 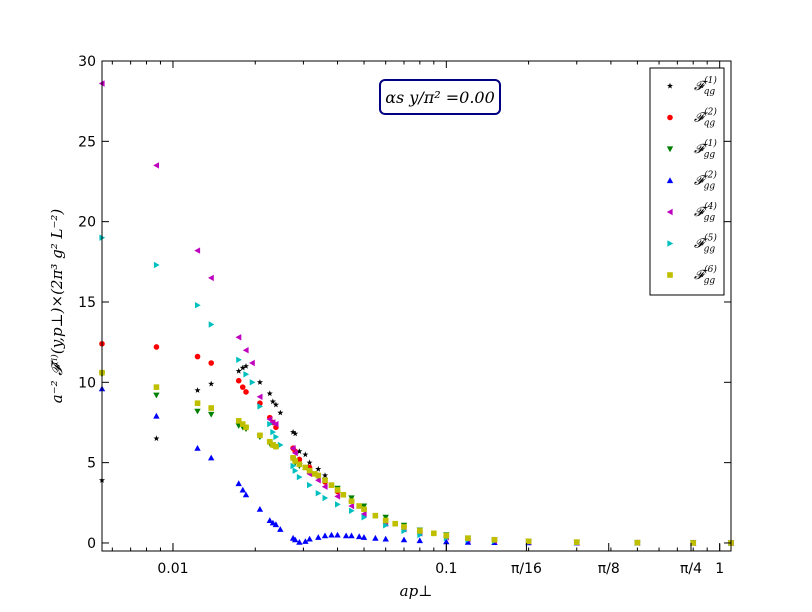 What do you see at coordinates (87, 303) in the screenshot?
I see `y-tick-label: 15` at bounding box center [87, 303].